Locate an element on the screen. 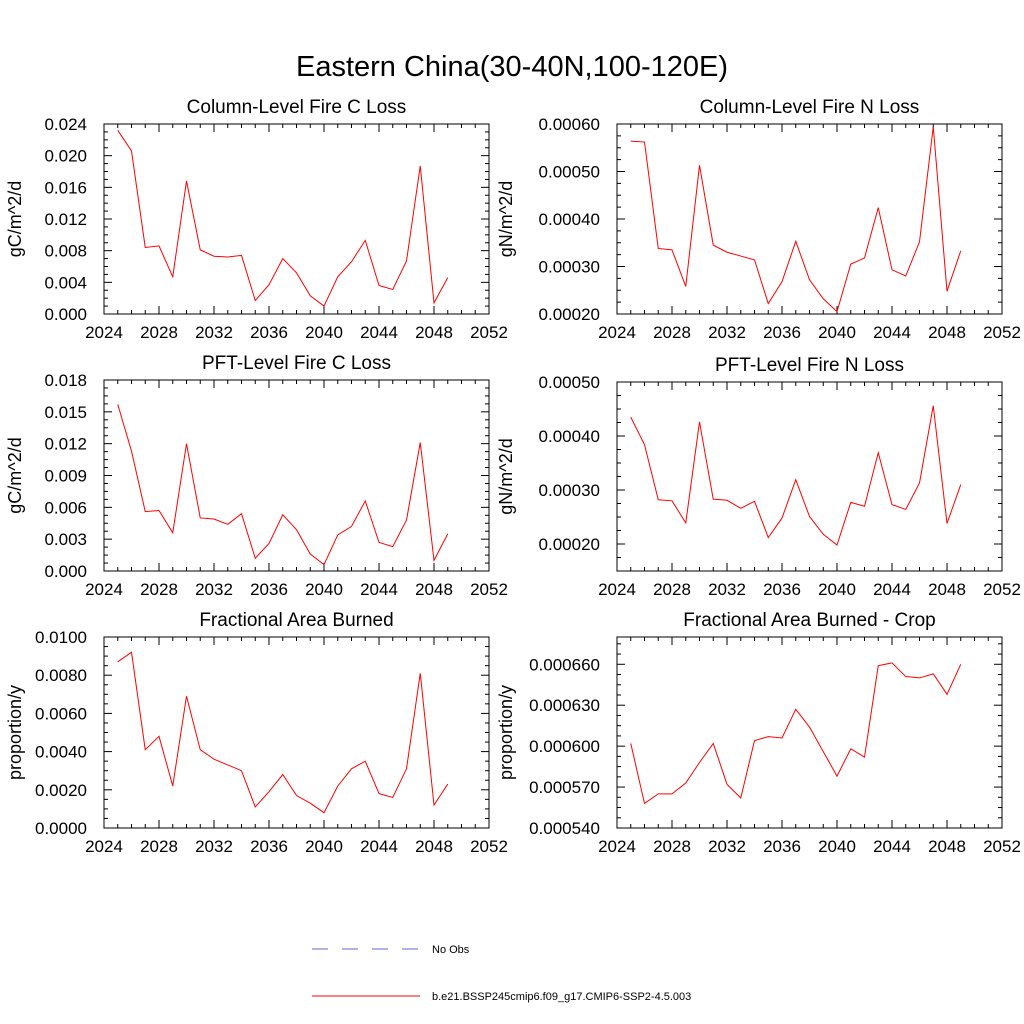 Image resolution: width=1024 pixels, height=1024 pixels. y-tick-label: 0.008 is located at coordinates (65, 251).